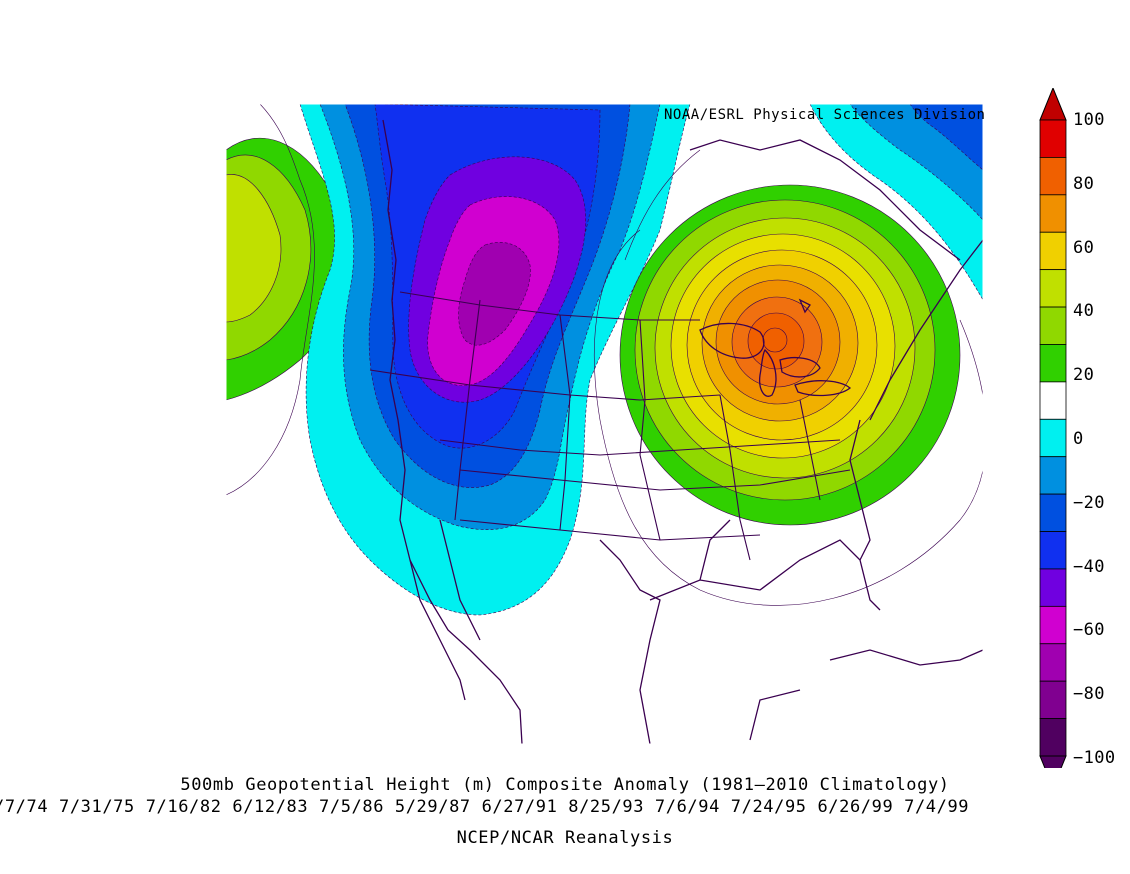 The height and width of the screenshot is (874, 1130). Describe the element at coordinates (1089, 630) in the screenshot. I see `colorbar-tick-label: −60` at that location.